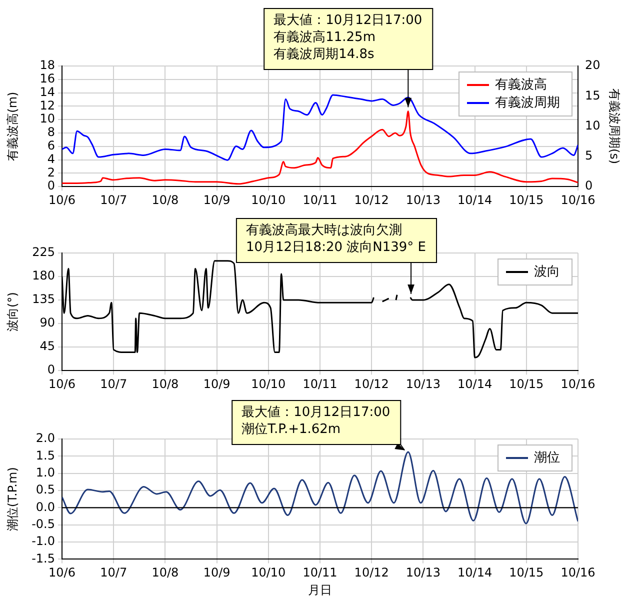 The width and height of the screenshot is (623, 598). What do you see at coordinates (316, 420) in the screenshot?
I see `annotation: 最大値：10月12日17:00 潮位T.P.+1.62m` at bounding box center [316, 420].